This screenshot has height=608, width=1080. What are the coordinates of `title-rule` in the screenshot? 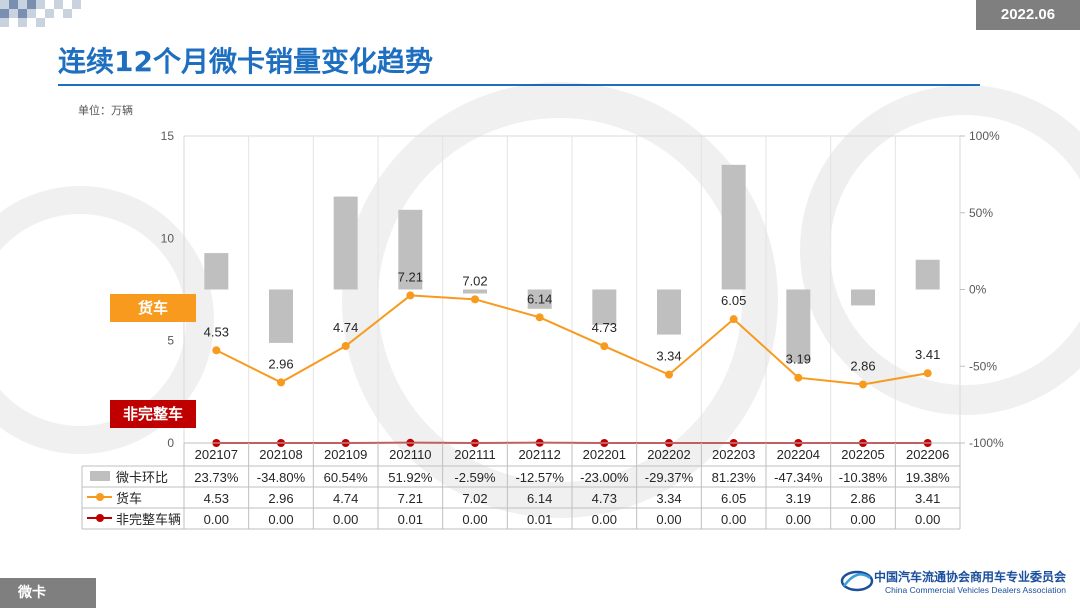 It's located at (519, 85).